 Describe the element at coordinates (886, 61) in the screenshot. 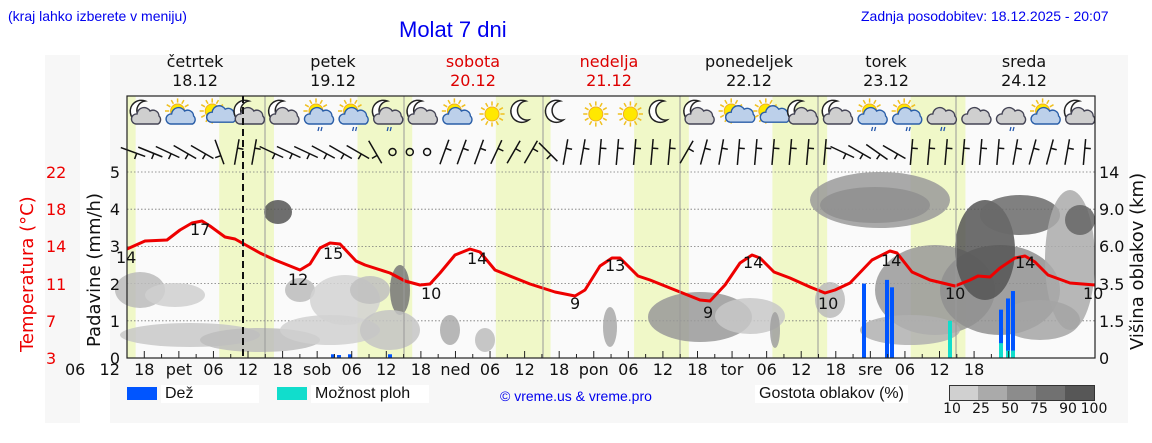

I see `day-name: torek` at that location.